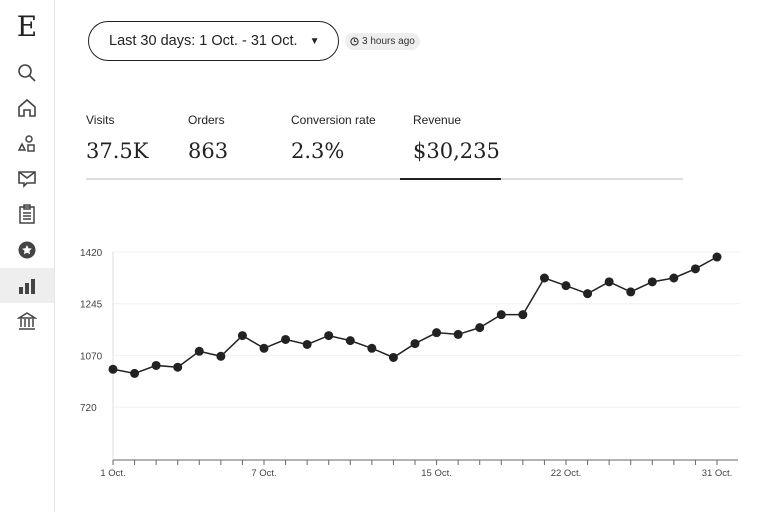 The width and height of the screenshot is (768, 512). What do you see at coordinates (333, 138) in the screenshot?
I see `metric-conversion-rate: Conversion rate 2.3%` at bounding box center [333, 138].